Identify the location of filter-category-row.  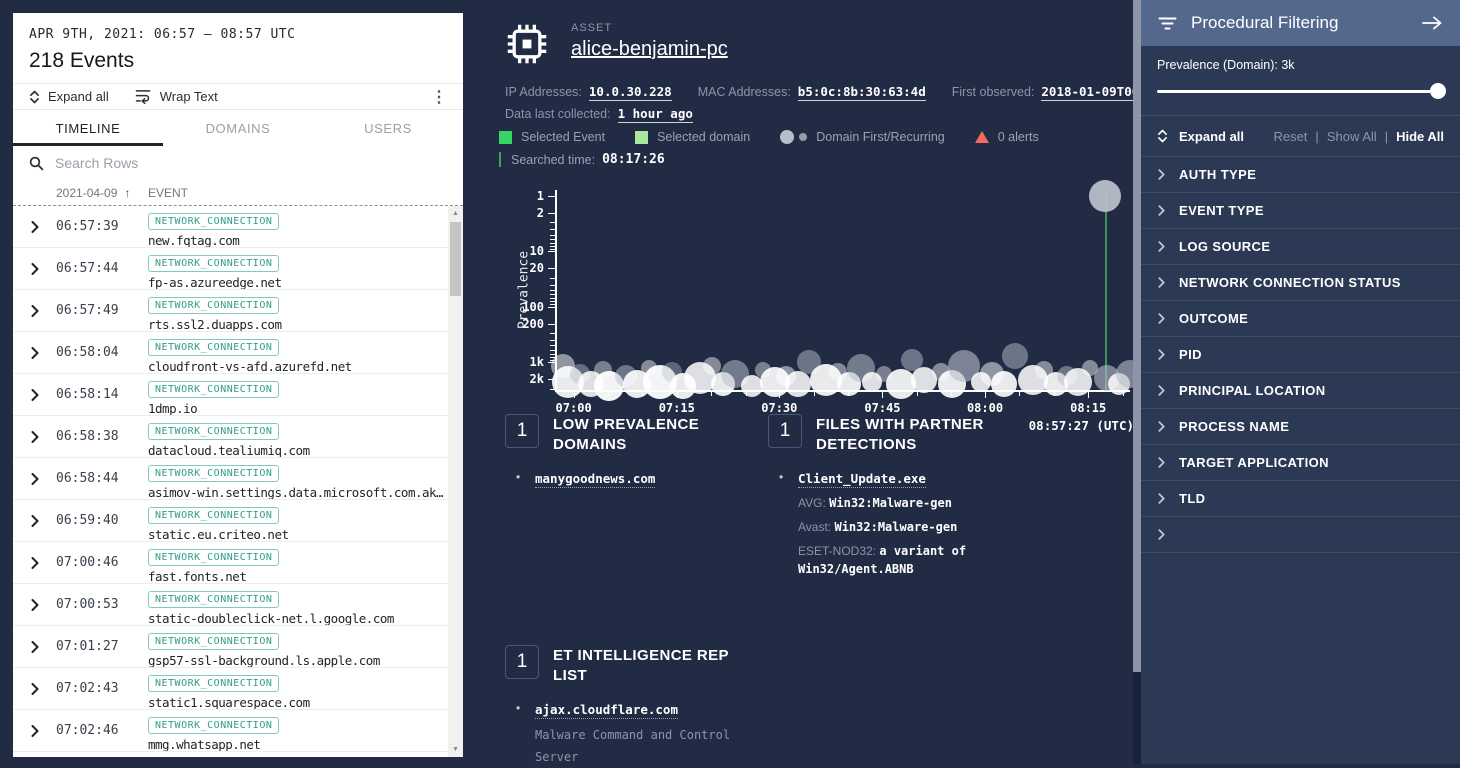
(1300, 534).